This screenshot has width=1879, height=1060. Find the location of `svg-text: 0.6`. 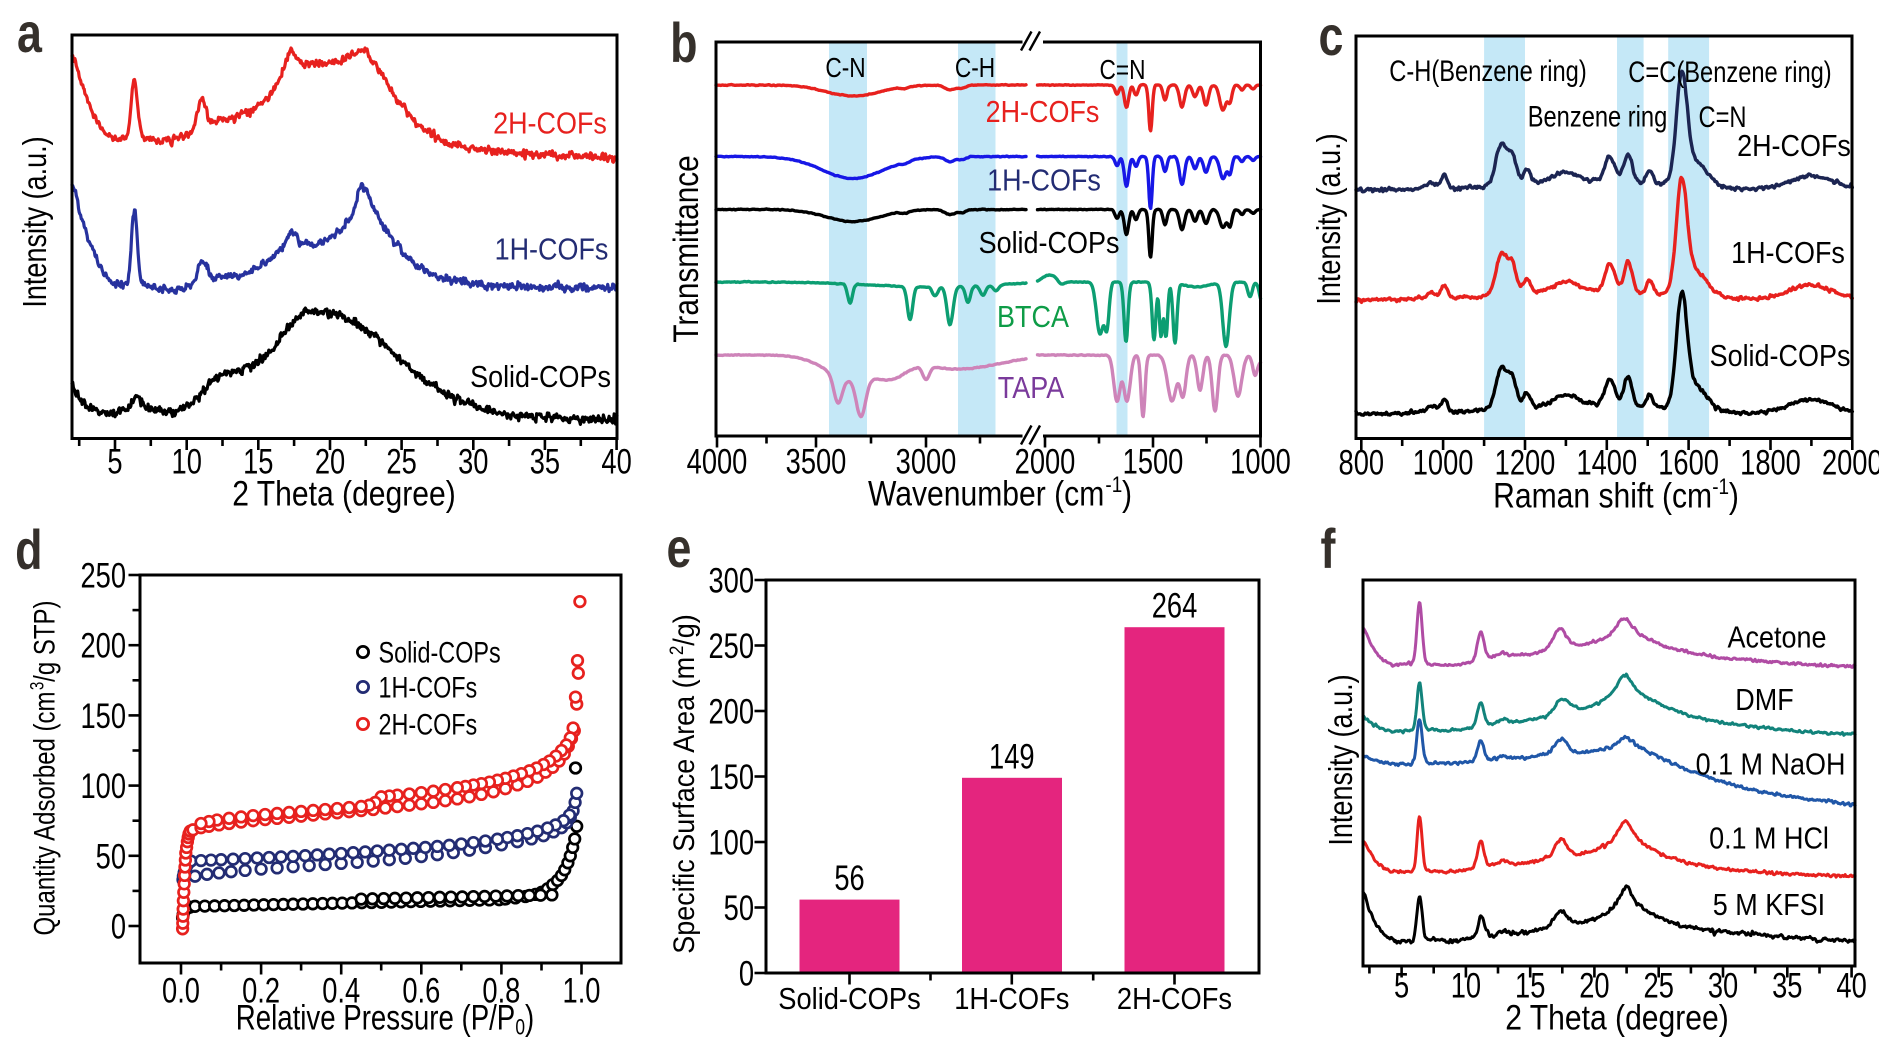

svg-text: 0.6 is located at coordinates (421, 990).